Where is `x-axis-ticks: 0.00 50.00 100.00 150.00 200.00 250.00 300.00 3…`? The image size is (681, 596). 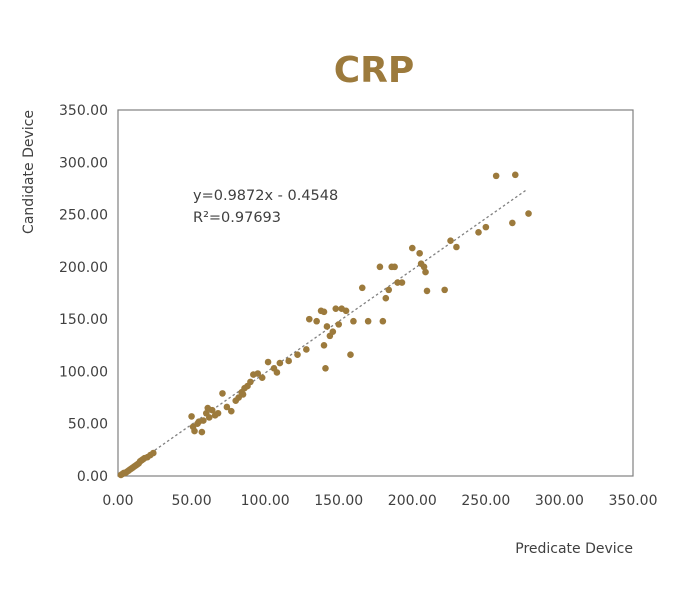 x-axis-ticks: 0.00 50.00 100.00 150.00 200.00 250.00 300.00 3… is located at coordinates (379, 501).